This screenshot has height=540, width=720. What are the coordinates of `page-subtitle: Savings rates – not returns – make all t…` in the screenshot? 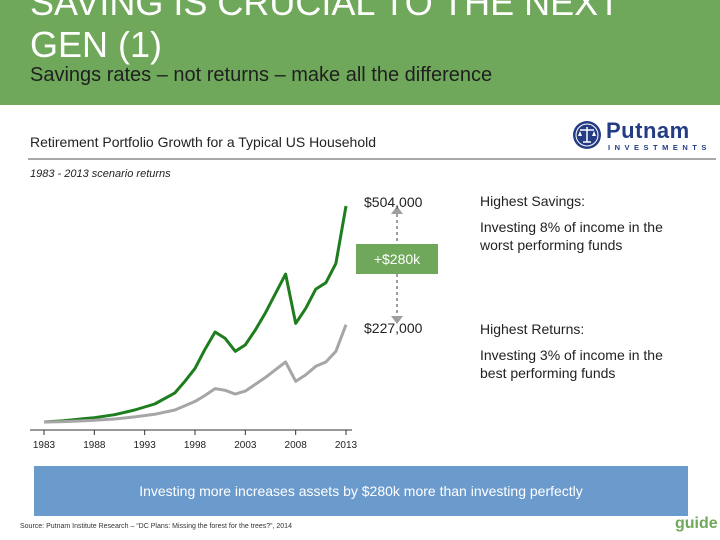 It's located at (261, 75).